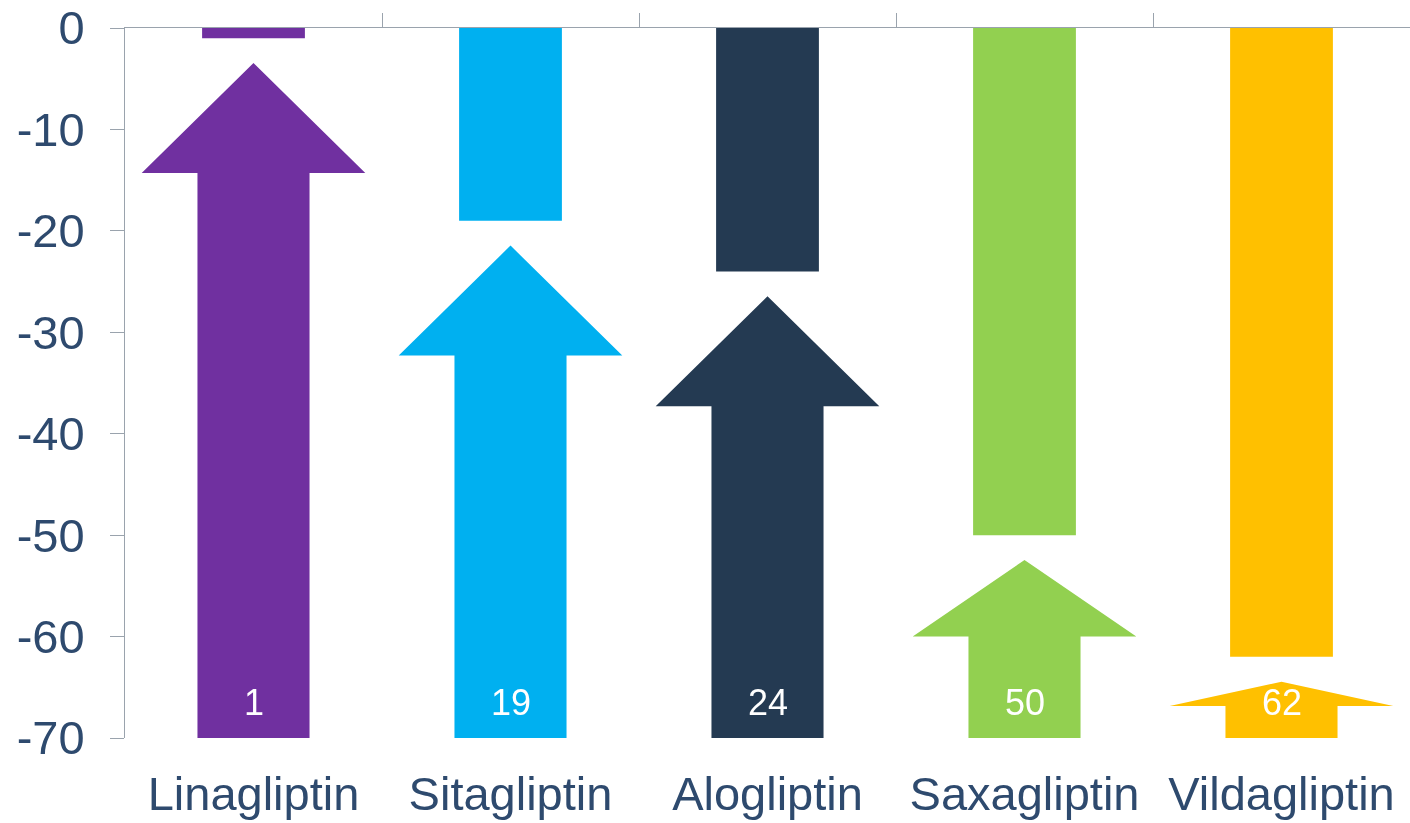  I want to click on y-tick-label: -60, so click(50, 637).